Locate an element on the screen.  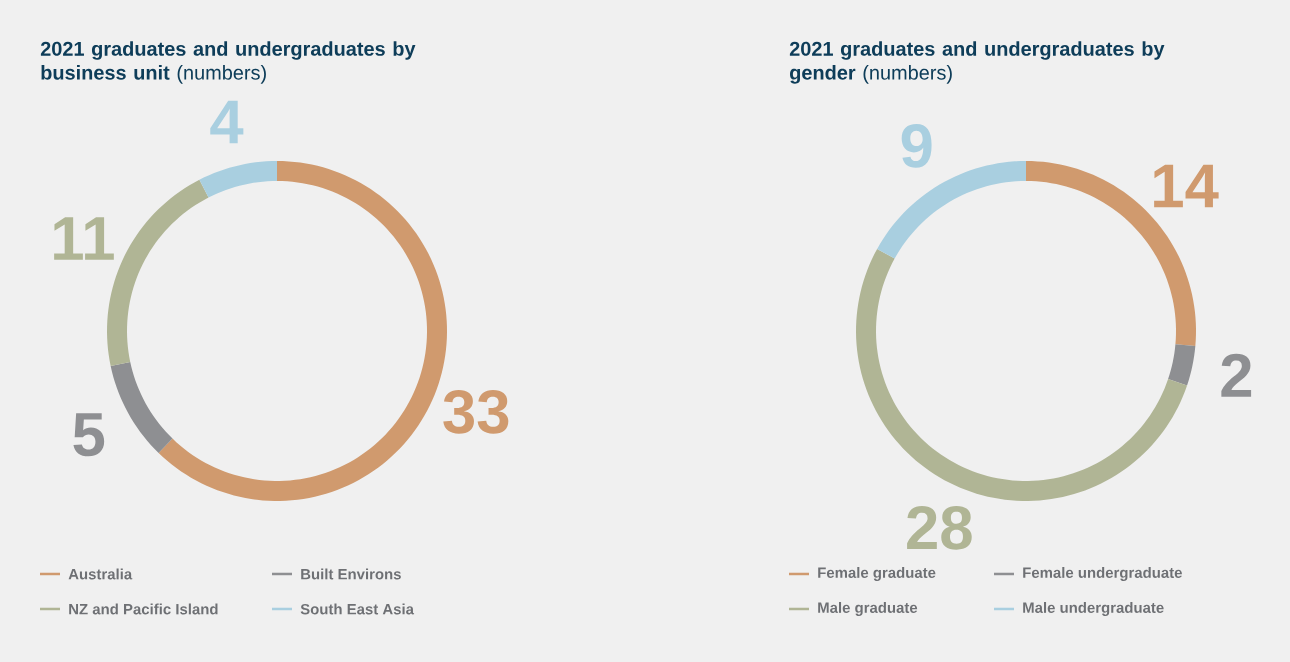
legend-label: Australia is located at coordinates (100, 574).